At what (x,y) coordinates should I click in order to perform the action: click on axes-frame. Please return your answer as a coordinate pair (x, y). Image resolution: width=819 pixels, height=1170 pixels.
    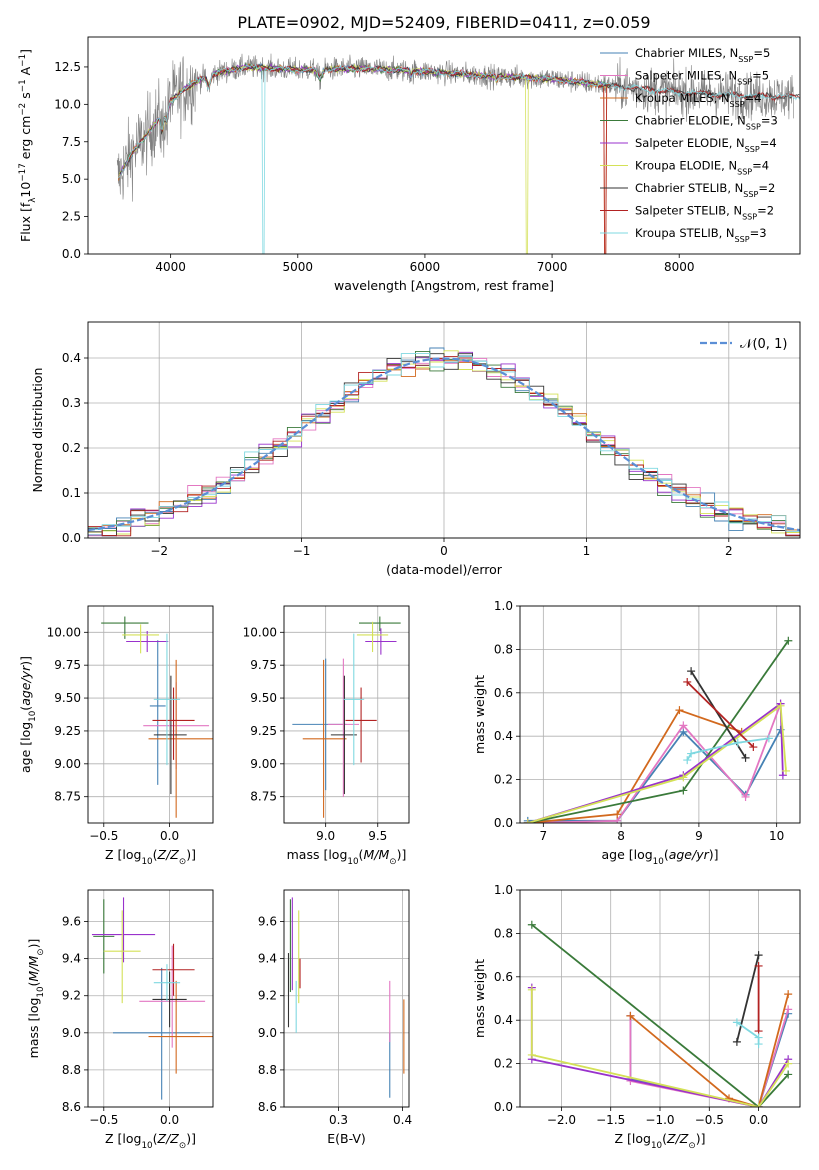
    Looking at the image, I should click on (660, 998).